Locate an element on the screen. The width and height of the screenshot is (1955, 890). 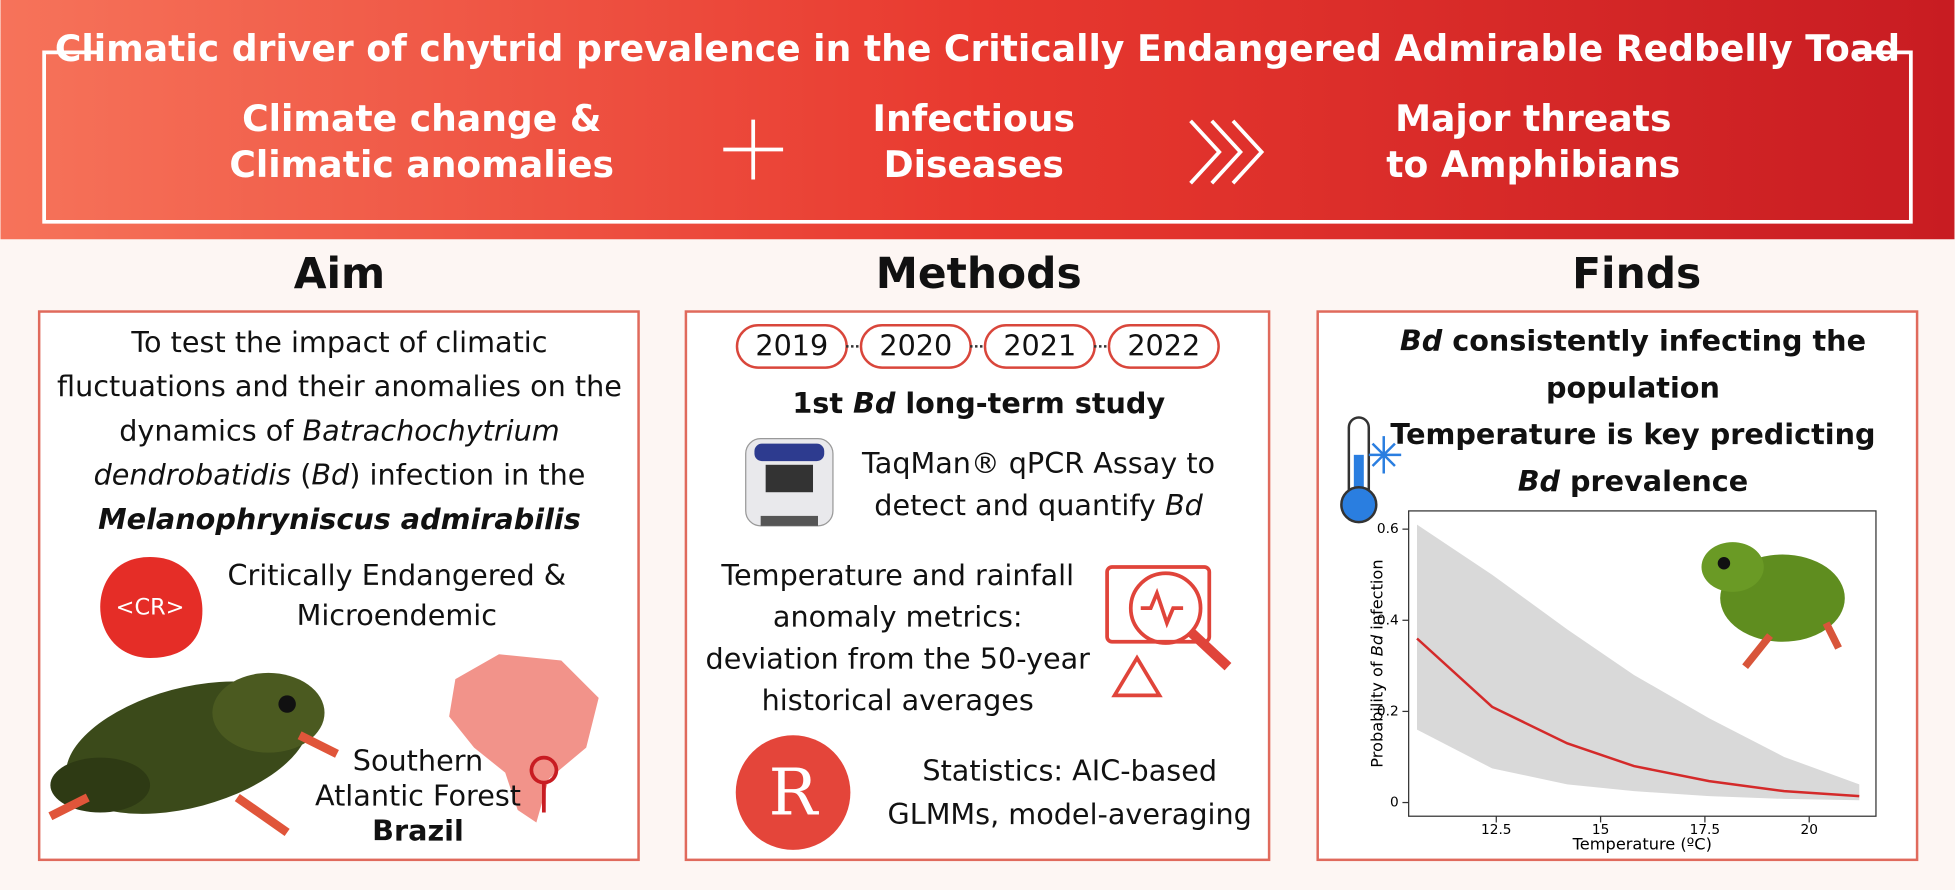
finds-text: Bd consistently infecting the is located at coordinates (1633, 341).